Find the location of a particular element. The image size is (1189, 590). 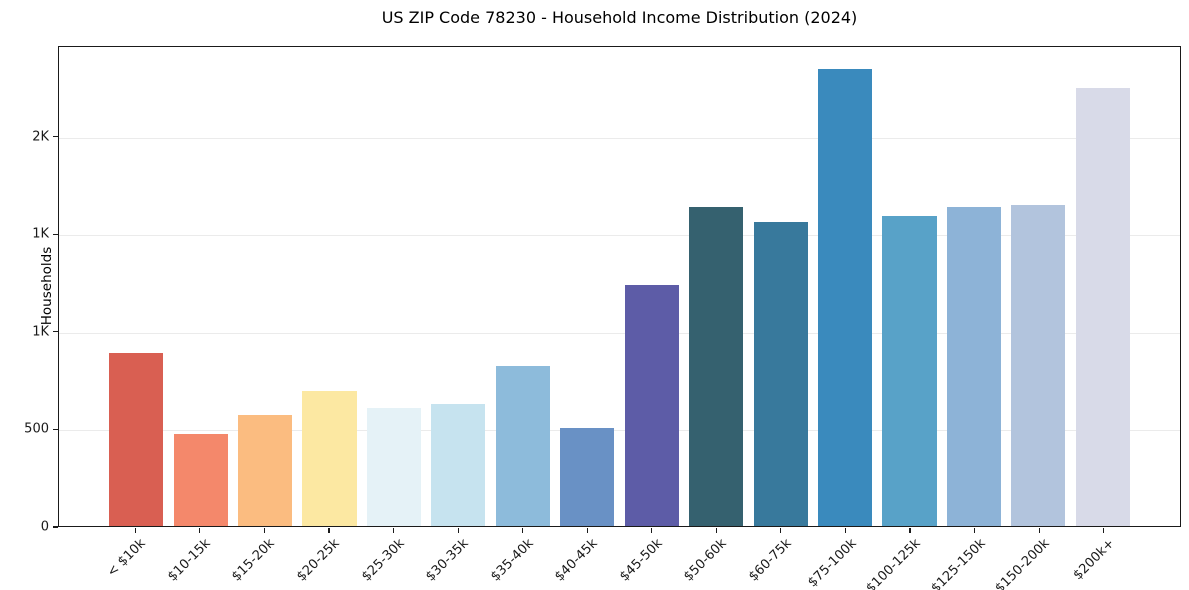

y-tick-label: 500 is located at coordinates (36, 429).